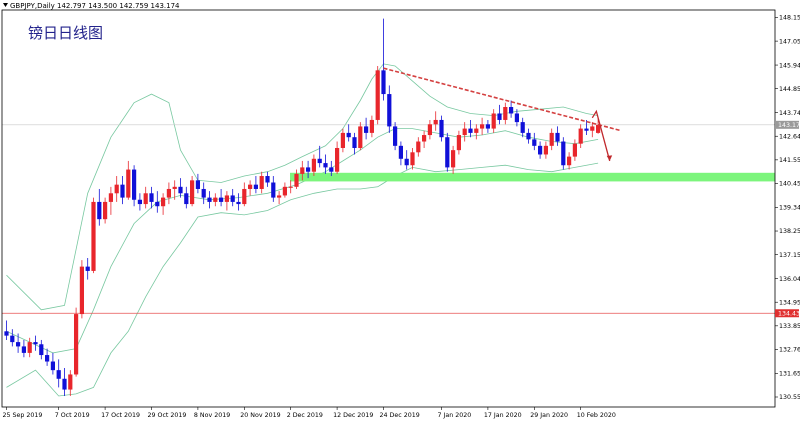 This screenshot has width=800, height=425. I want to click on x-tick-label: 17 Oct 2019, so click(120, 415).